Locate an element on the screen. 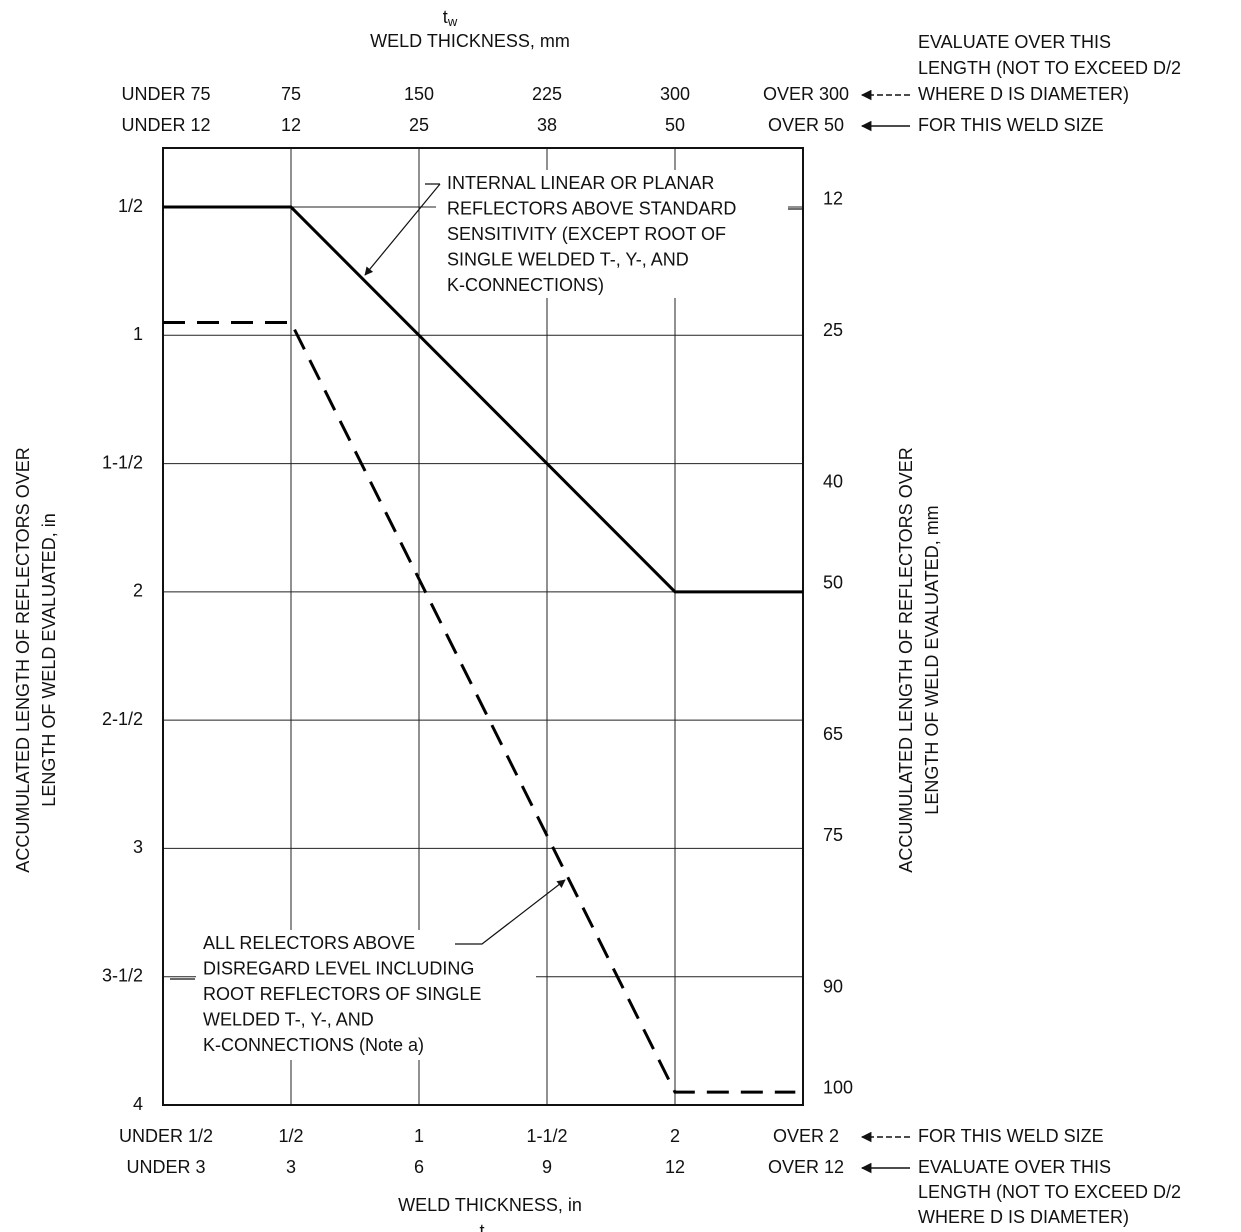  y2-tick-label: 50 is located at coordinates (833, 583).